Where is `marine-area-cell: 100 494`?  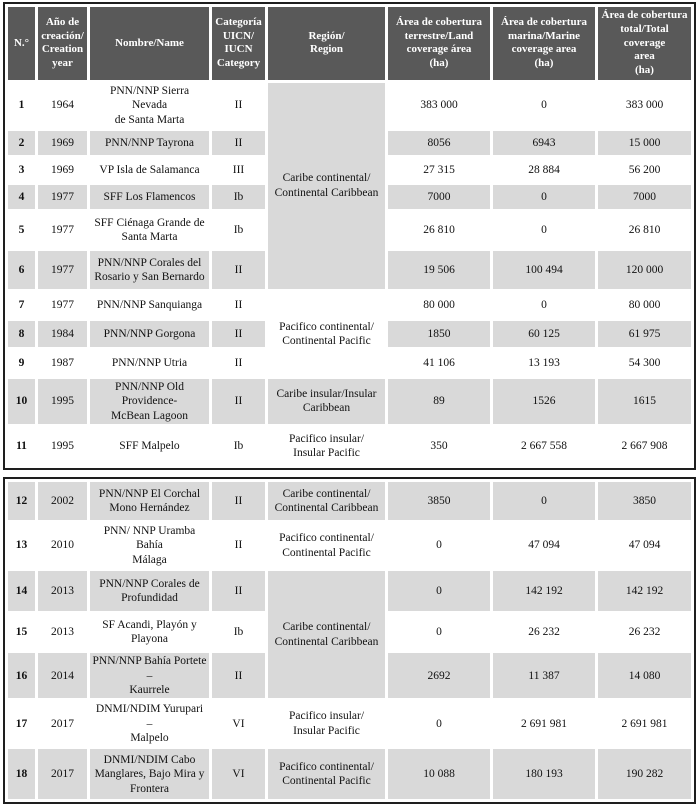
marine-area-cell: 100 494 is located at coordinates (544, 269).